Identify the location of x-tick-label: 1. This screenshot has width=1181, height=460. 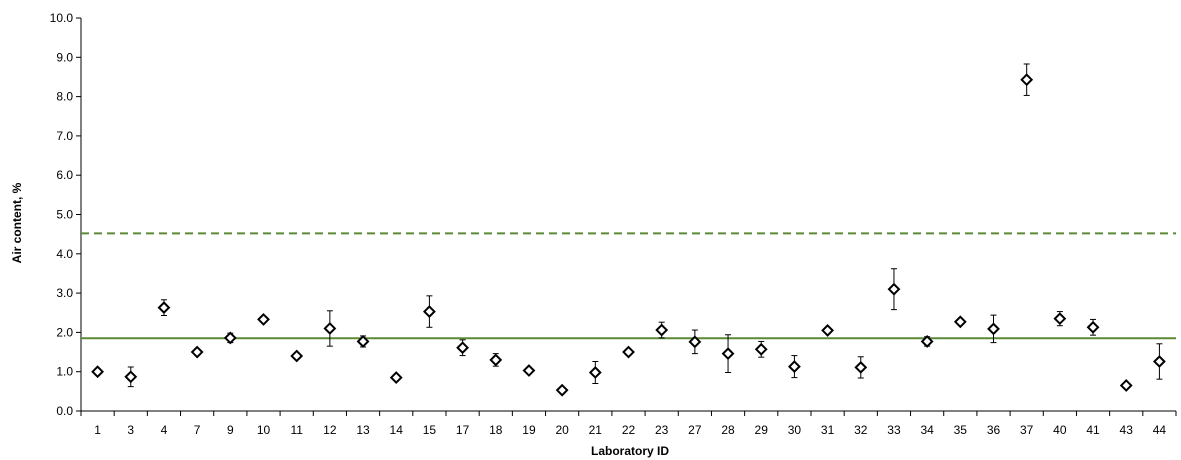
(97, 430).